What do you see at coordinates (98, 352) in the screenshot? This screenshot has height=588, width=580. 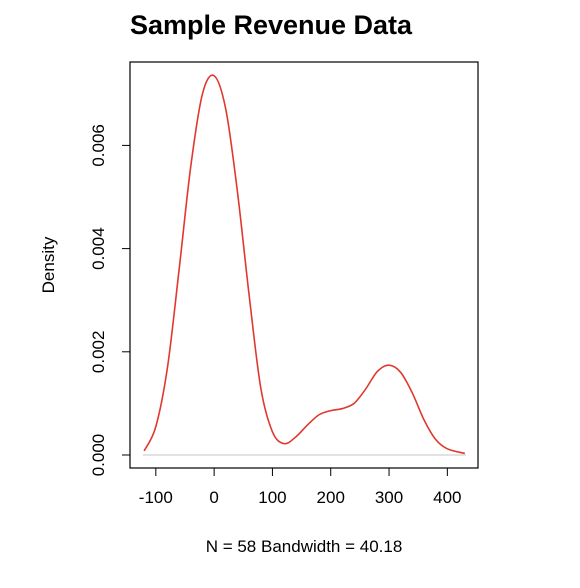 I see `y-tick-label: 0.002` at bounding box center [98, 352].